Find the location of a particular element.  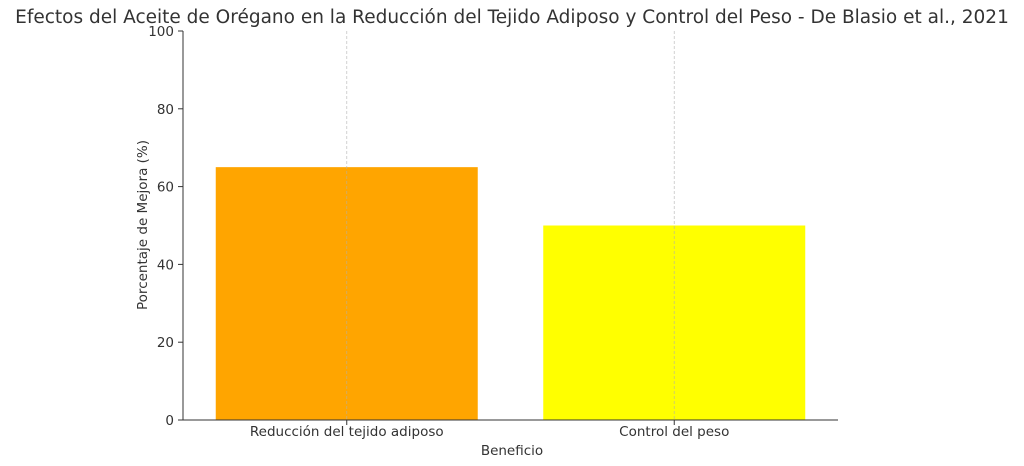

y-tick-label: 60 is located at coordinates (165, 188).